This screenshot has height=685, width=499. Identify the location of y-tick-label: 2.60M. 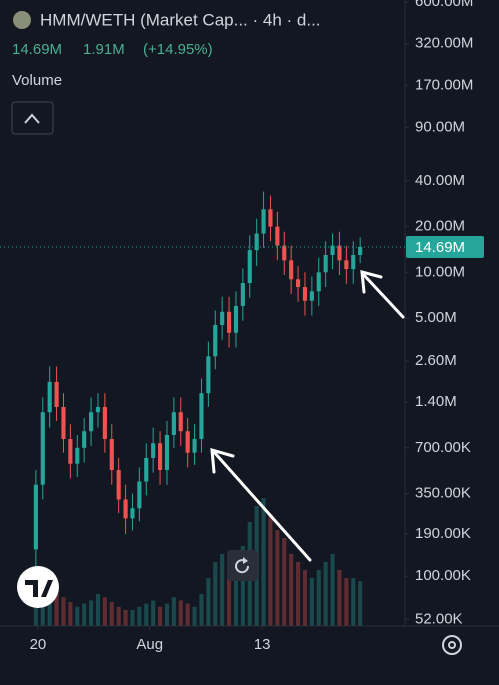
(436, 360).